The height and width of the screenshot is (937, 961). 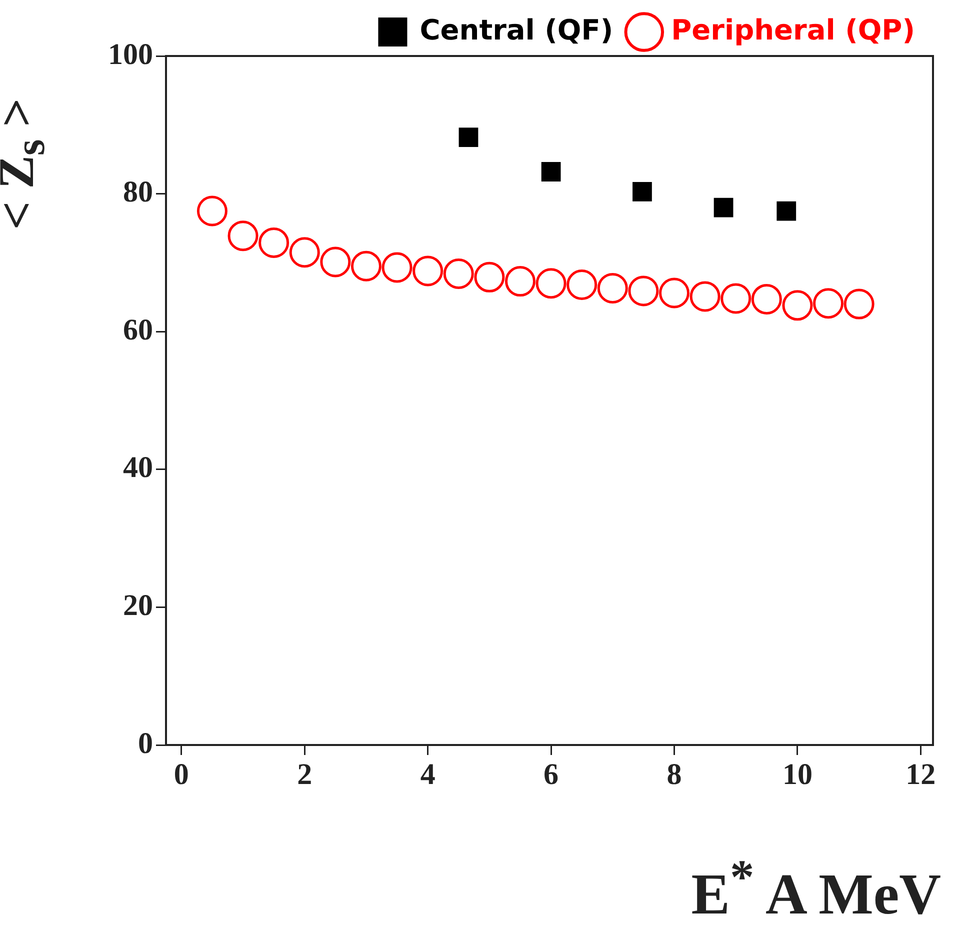 I want to click on y-tick-label: 60, so click(x=138, y=329).